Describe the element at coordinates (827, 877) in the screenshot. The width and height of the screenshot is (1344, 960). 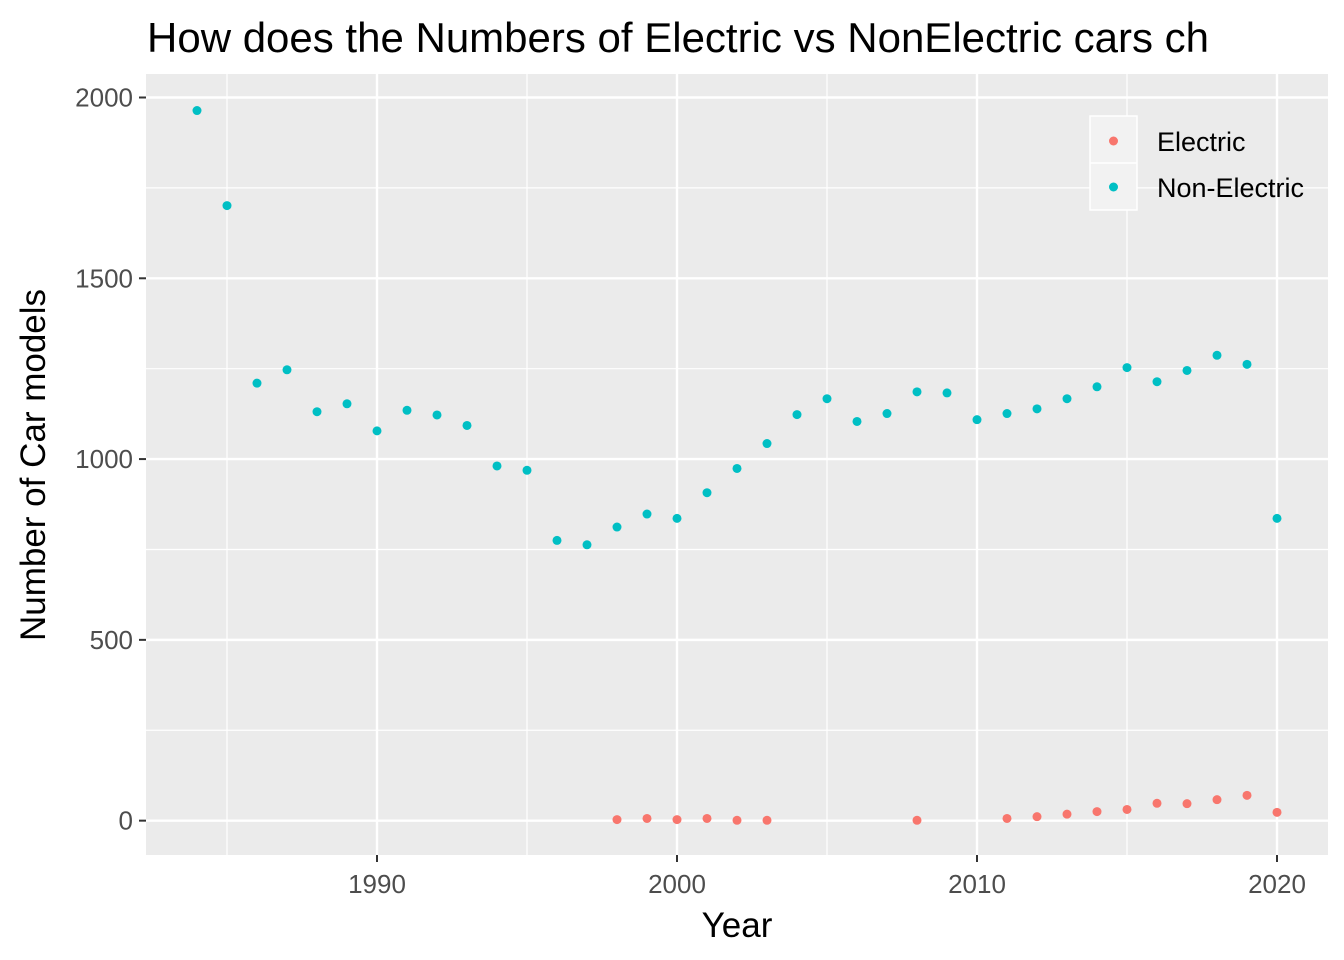
I see `x-axis: 1990 2000 2010 2020` at that location.